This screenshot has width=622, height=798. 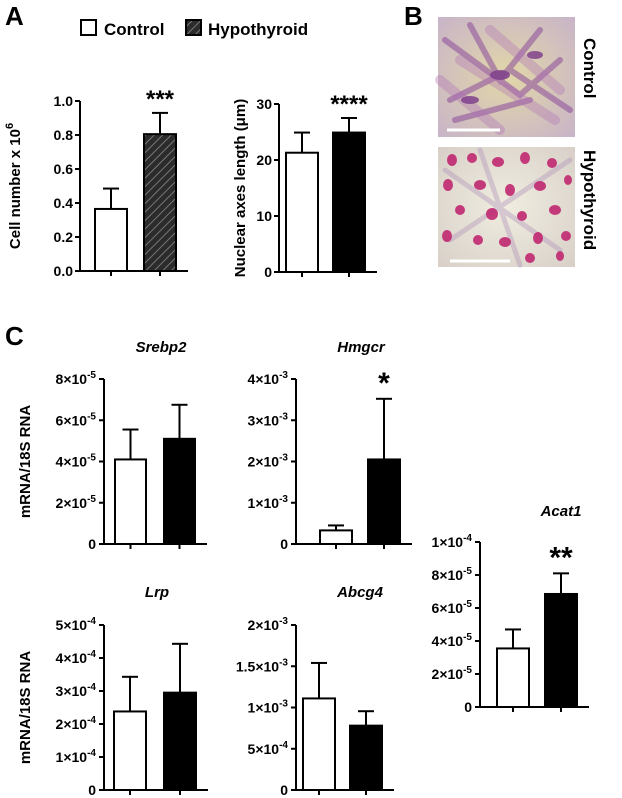 What do you see at coordinates (262, 665) in the screenshot?
I see `y-tick-label: 1.5×10⁻³` at bounding box center [262, 665].